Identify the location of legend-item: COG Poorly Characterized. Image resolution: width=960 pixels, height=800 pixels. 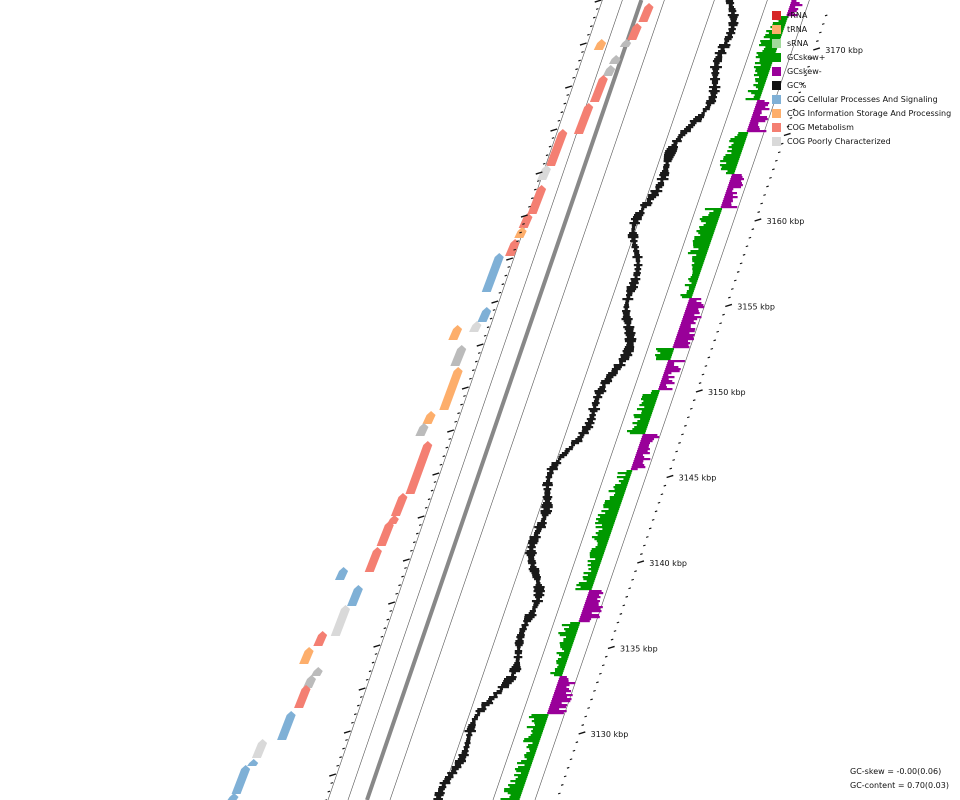
(861, 141).